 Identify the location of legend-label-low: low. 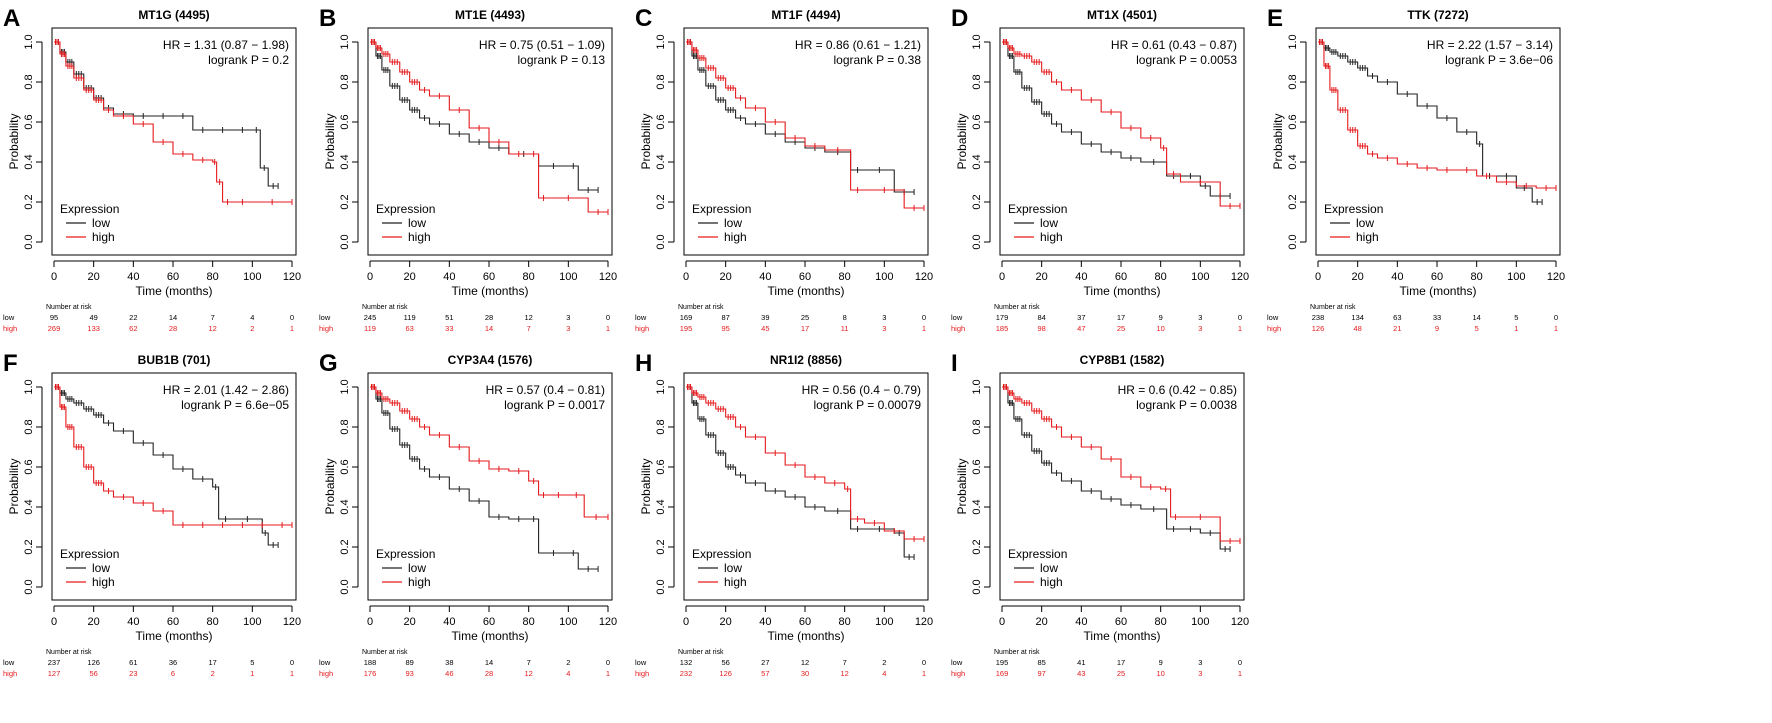
(101, 568).